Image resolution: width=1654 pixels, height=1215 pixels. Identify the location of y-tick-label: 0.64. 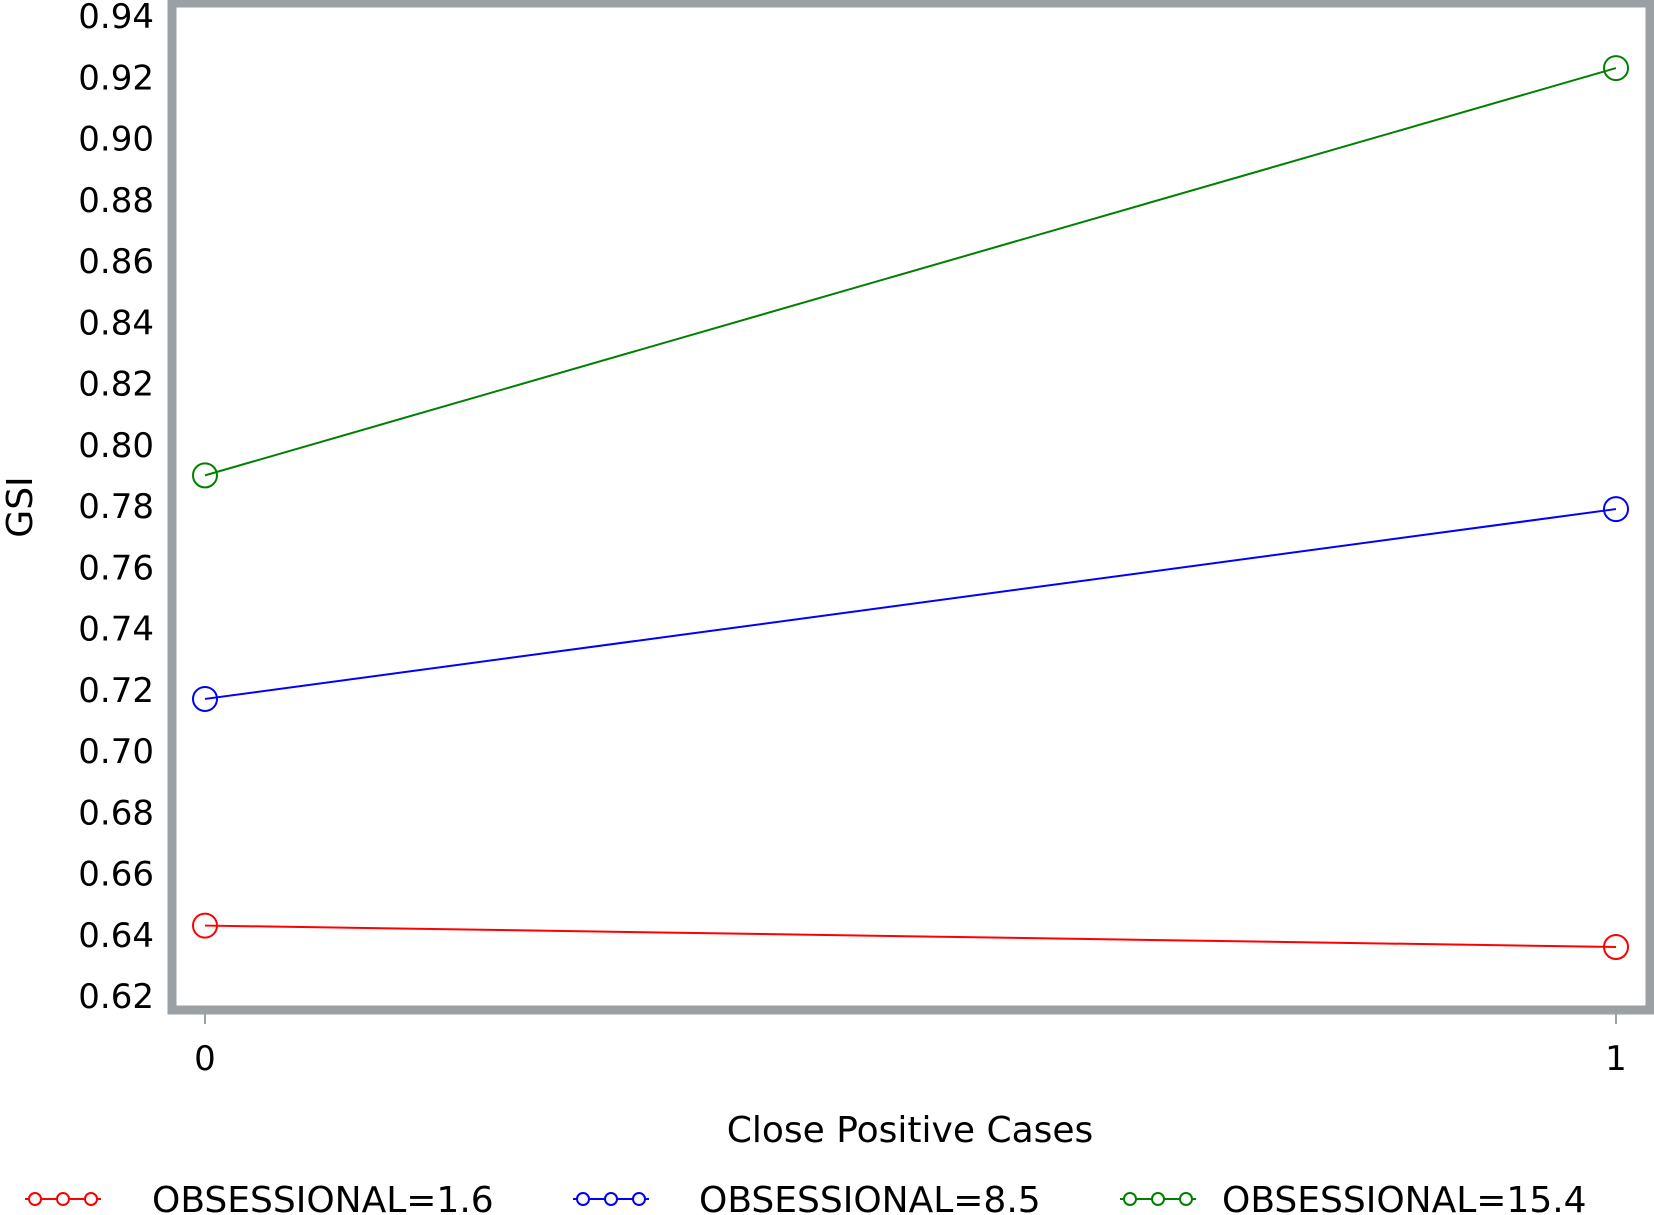
(116, 936).